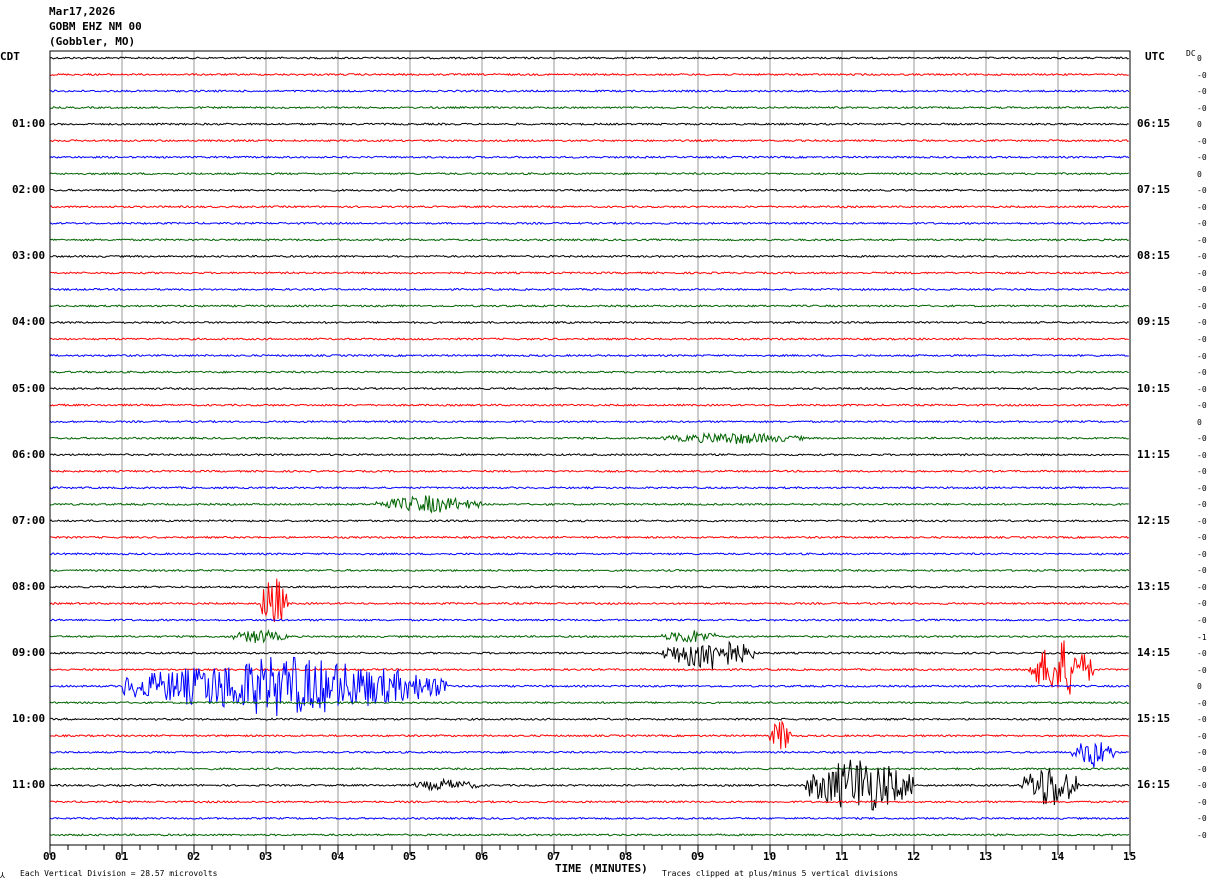 The width and height of the screenshot is (1210, 886). I want to click on left-hour-label: 02:00, so click(29, 190).